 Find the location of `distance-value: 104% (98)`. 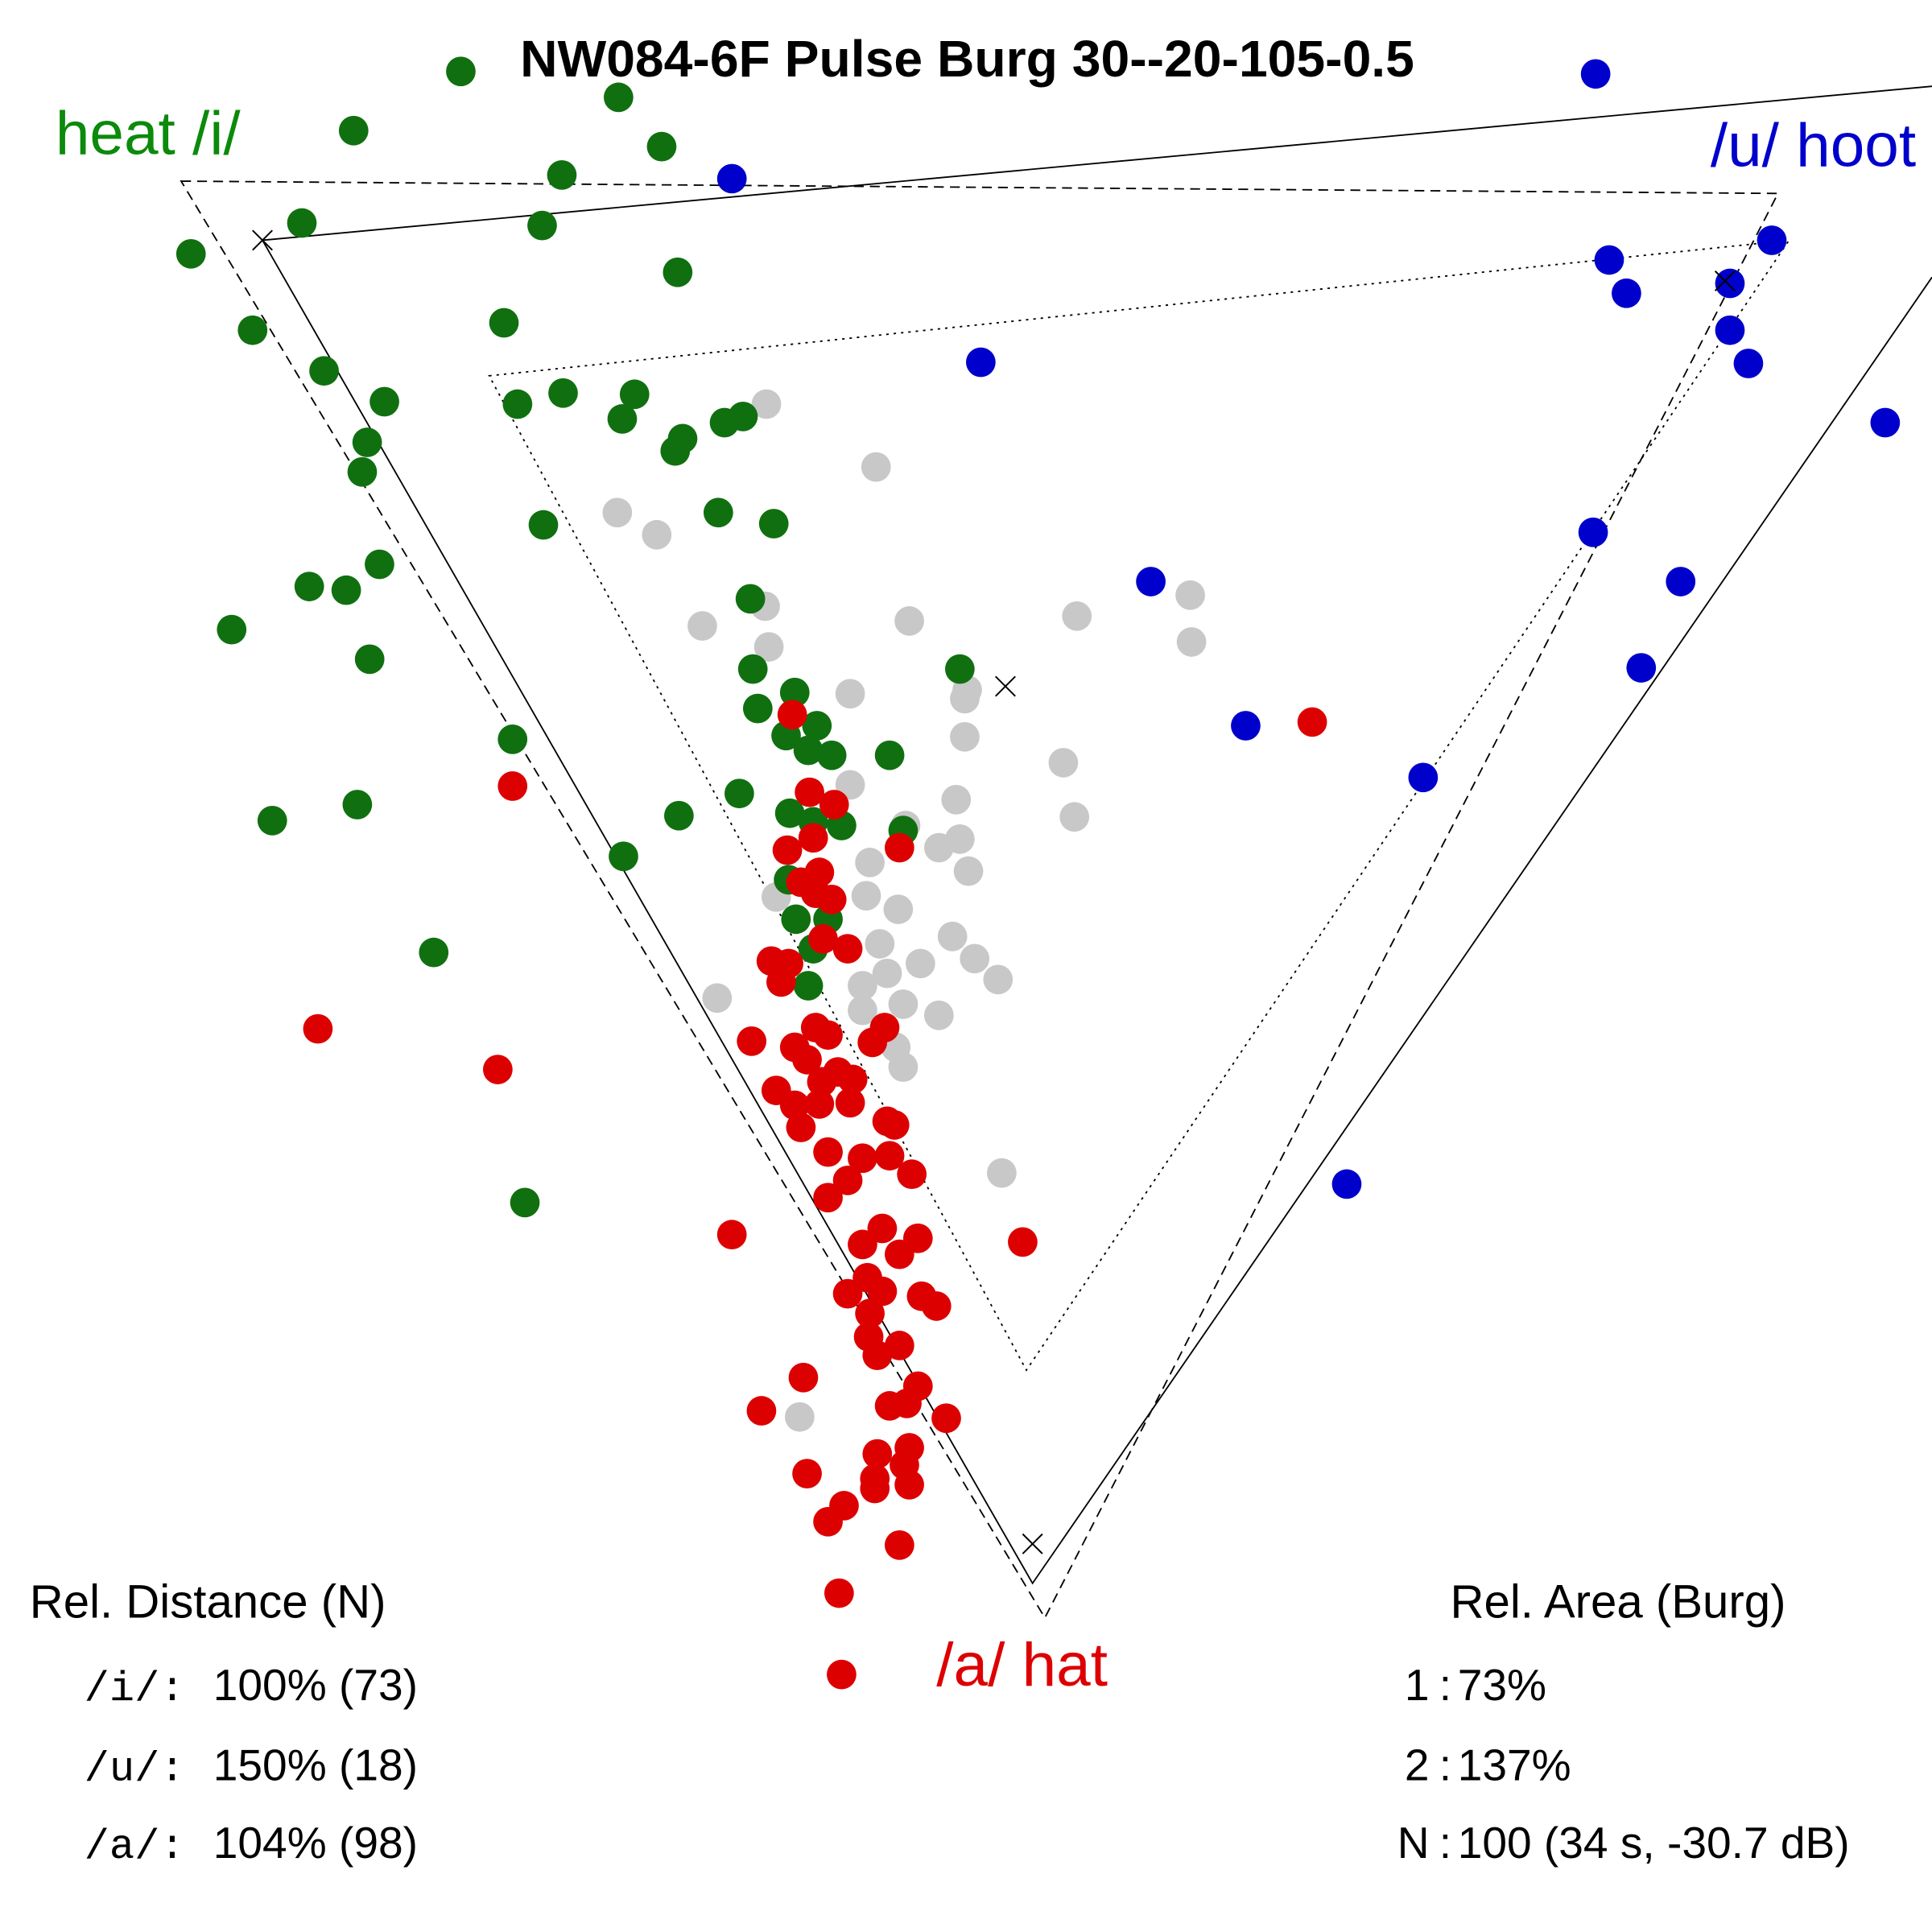

distance-value: 104% (98) is located at coordinates (315, 1843).